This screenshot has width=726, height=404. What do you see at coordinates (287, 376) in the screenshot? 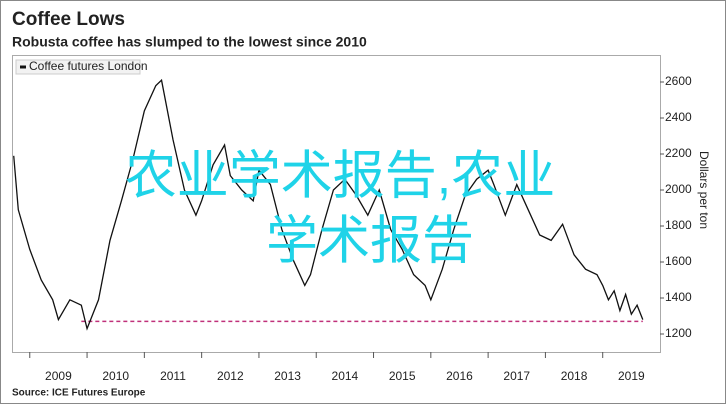
I see `x-tick-label: 2013` at bounding box center [287, 376].